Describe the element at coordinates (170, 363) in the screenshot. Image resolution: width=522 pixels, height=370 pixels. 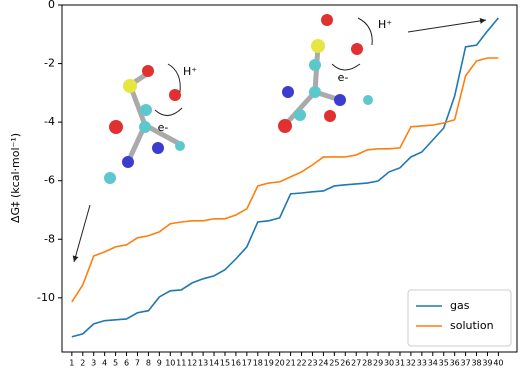
I see `x-tick-label: 10` at that location.